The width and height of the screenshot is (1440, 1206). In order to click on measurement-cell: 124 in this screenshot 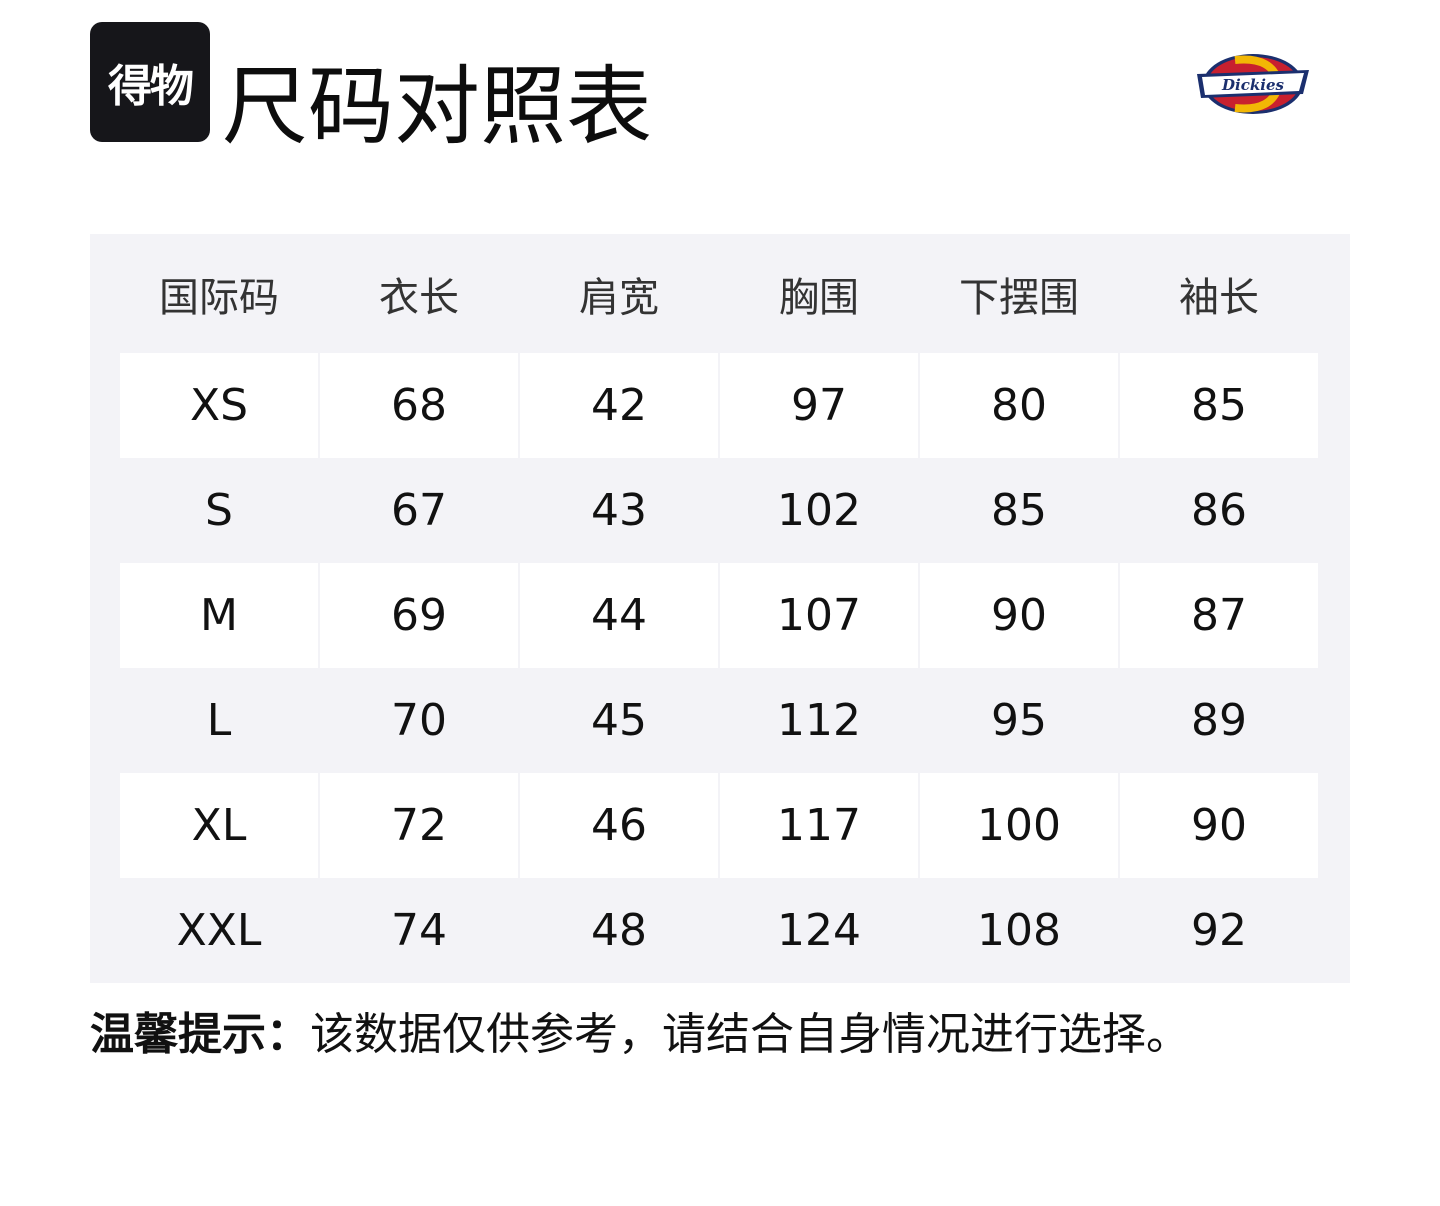, I will do `click(819, 930)`.